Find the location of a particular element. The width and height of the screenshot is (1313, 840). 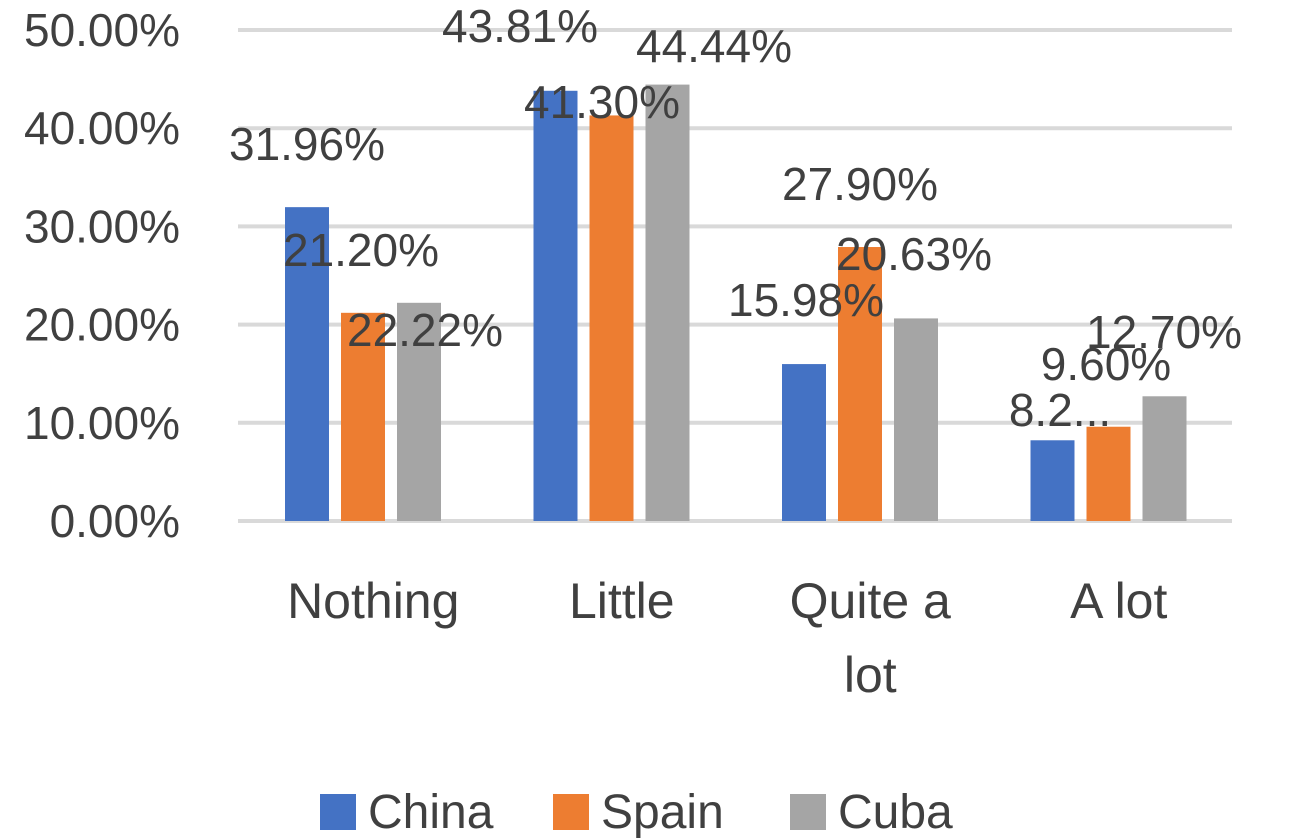

x-tick-label: A lot is located at coordinates (1118, 601).